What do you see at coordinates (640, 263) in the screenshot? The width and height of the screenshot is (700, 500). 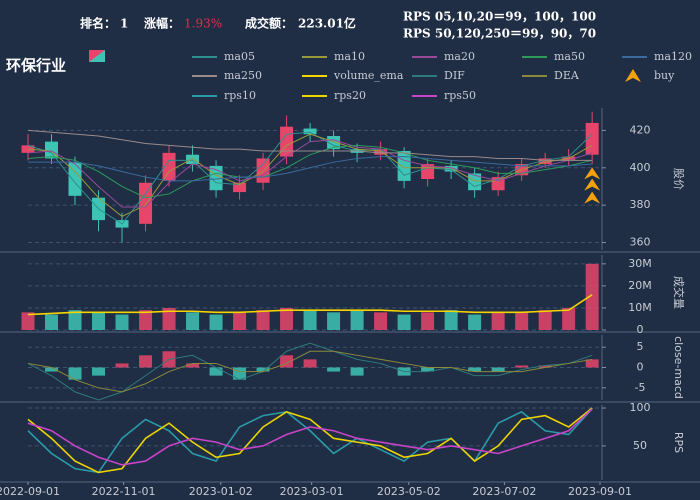 I see `y-tick-label: 30M` at bounding box center [640, 263].